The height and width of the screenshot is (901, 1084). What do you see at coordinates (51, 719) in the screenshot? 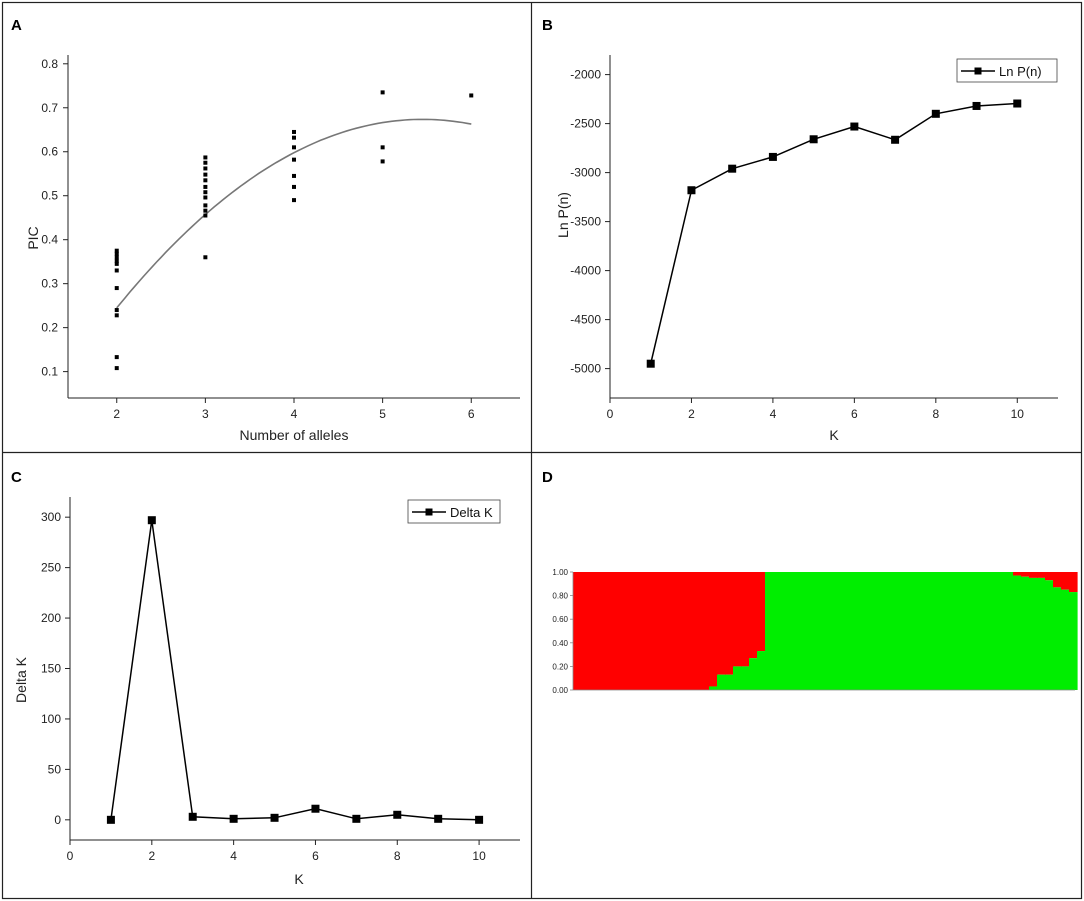
I see `deltak-y-tick-label: 100` at bounding box center [51, 719].